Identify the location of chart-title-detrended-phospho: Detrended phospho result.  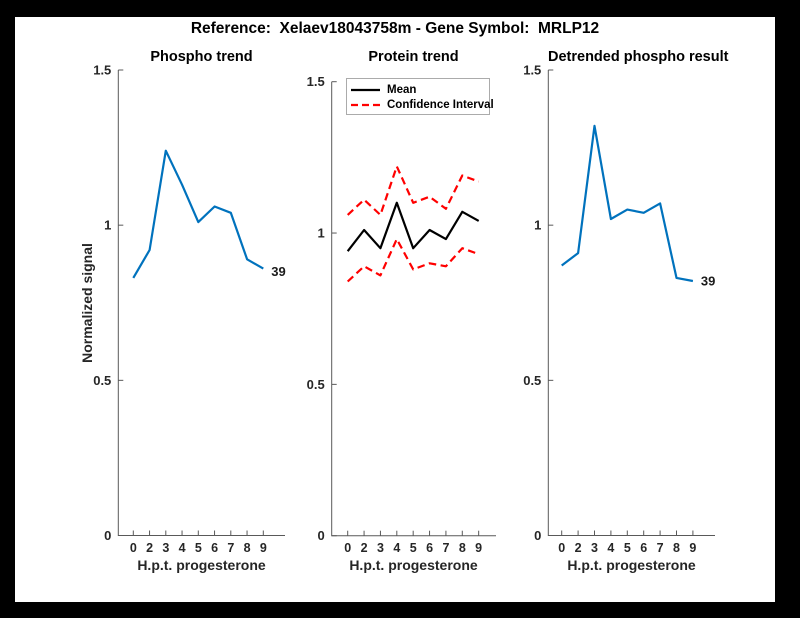
(638, 57).